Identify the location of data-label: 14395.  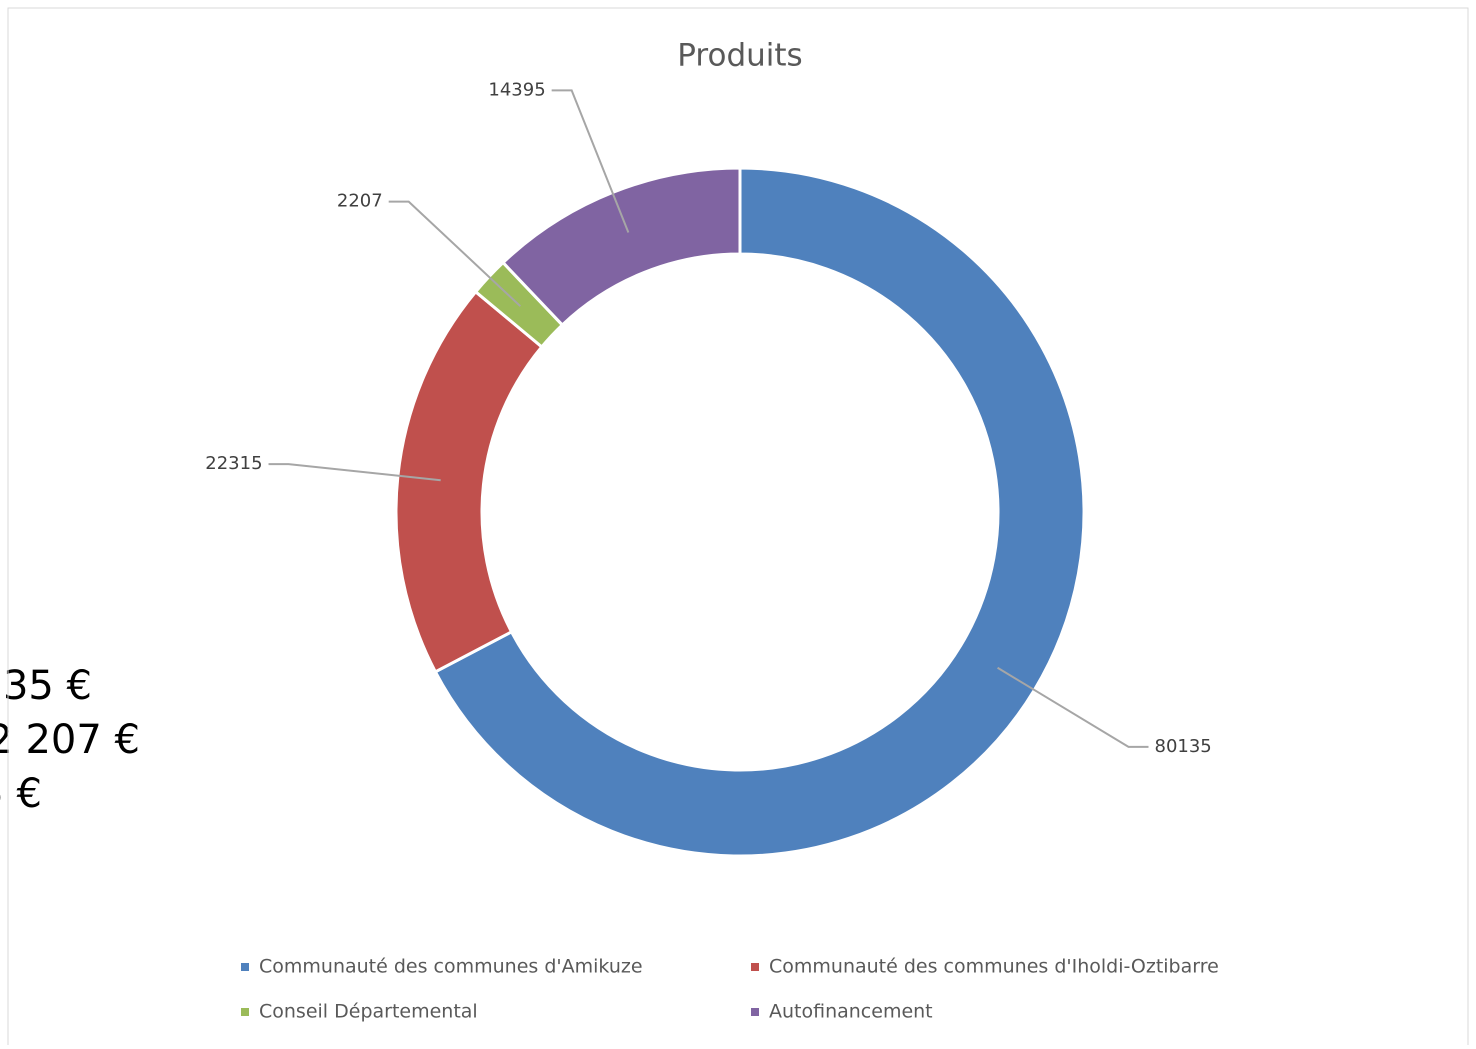
(516, 89).